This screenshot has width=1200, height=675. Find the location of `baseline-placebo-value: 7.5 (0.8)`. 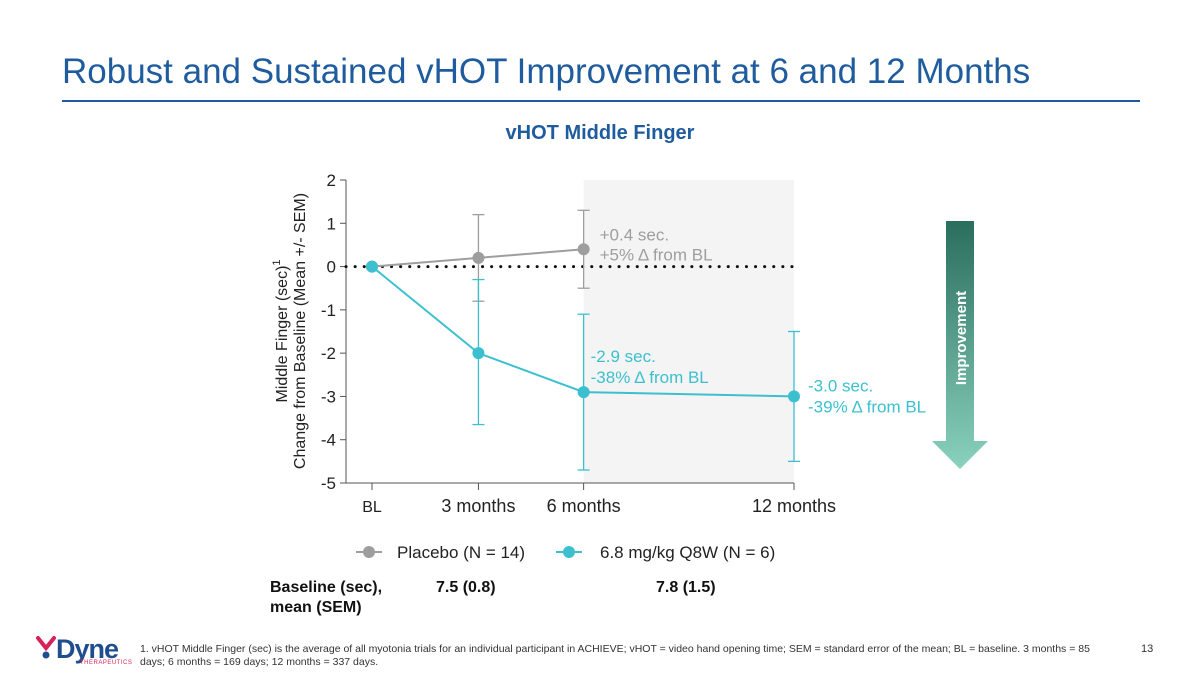

baseline-placebo-value: 7.5 (0.8) is located at coordinates (466, 587).